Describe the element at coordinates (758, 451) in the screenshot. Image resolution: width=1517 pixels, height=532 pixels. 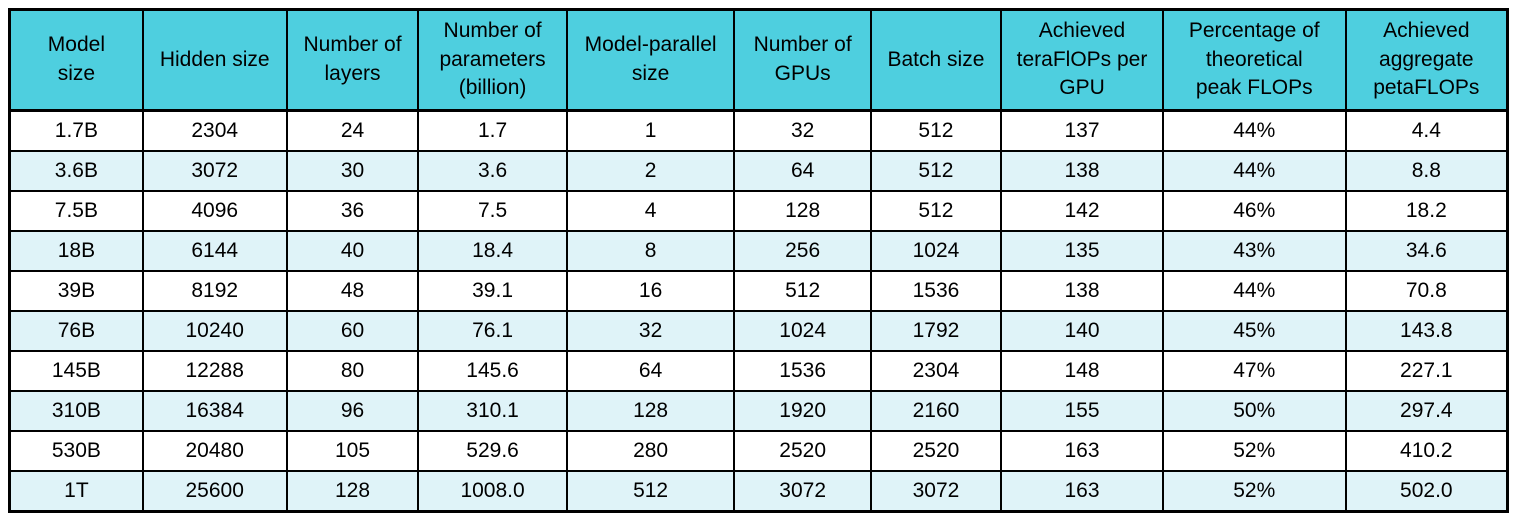
I see `table-row-8: 530B 20480 105 529.6 280 2520 2520 163 52% 410.2` at that location.